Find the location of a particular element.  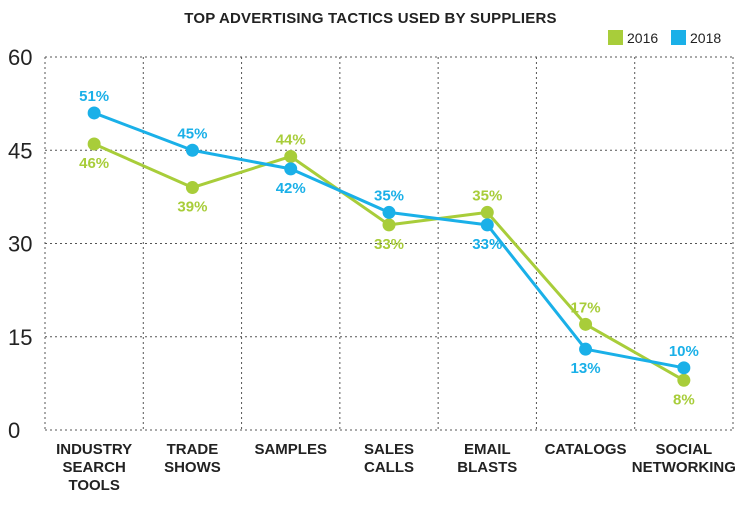

data-label-2016: 35% is located at coordinates (487, 195).